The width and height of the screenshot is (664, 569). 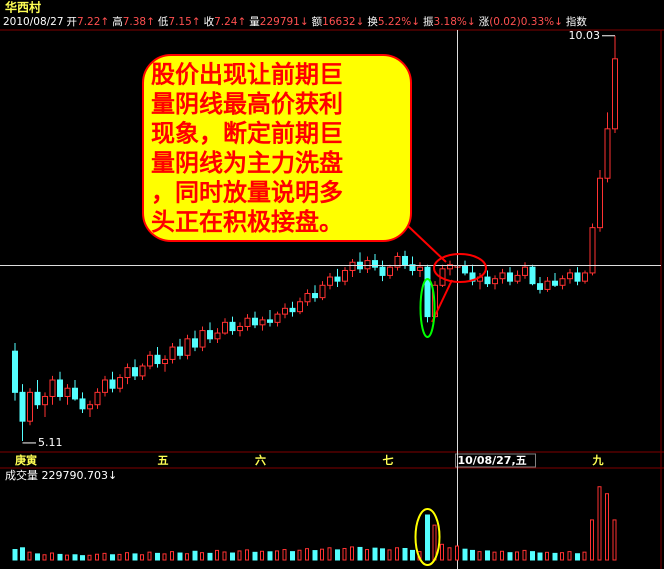 What do you see at coordinates (455, 22) in the screenshot?
I see `info-value: 3.18%↓` at bounding box center [455, 22].